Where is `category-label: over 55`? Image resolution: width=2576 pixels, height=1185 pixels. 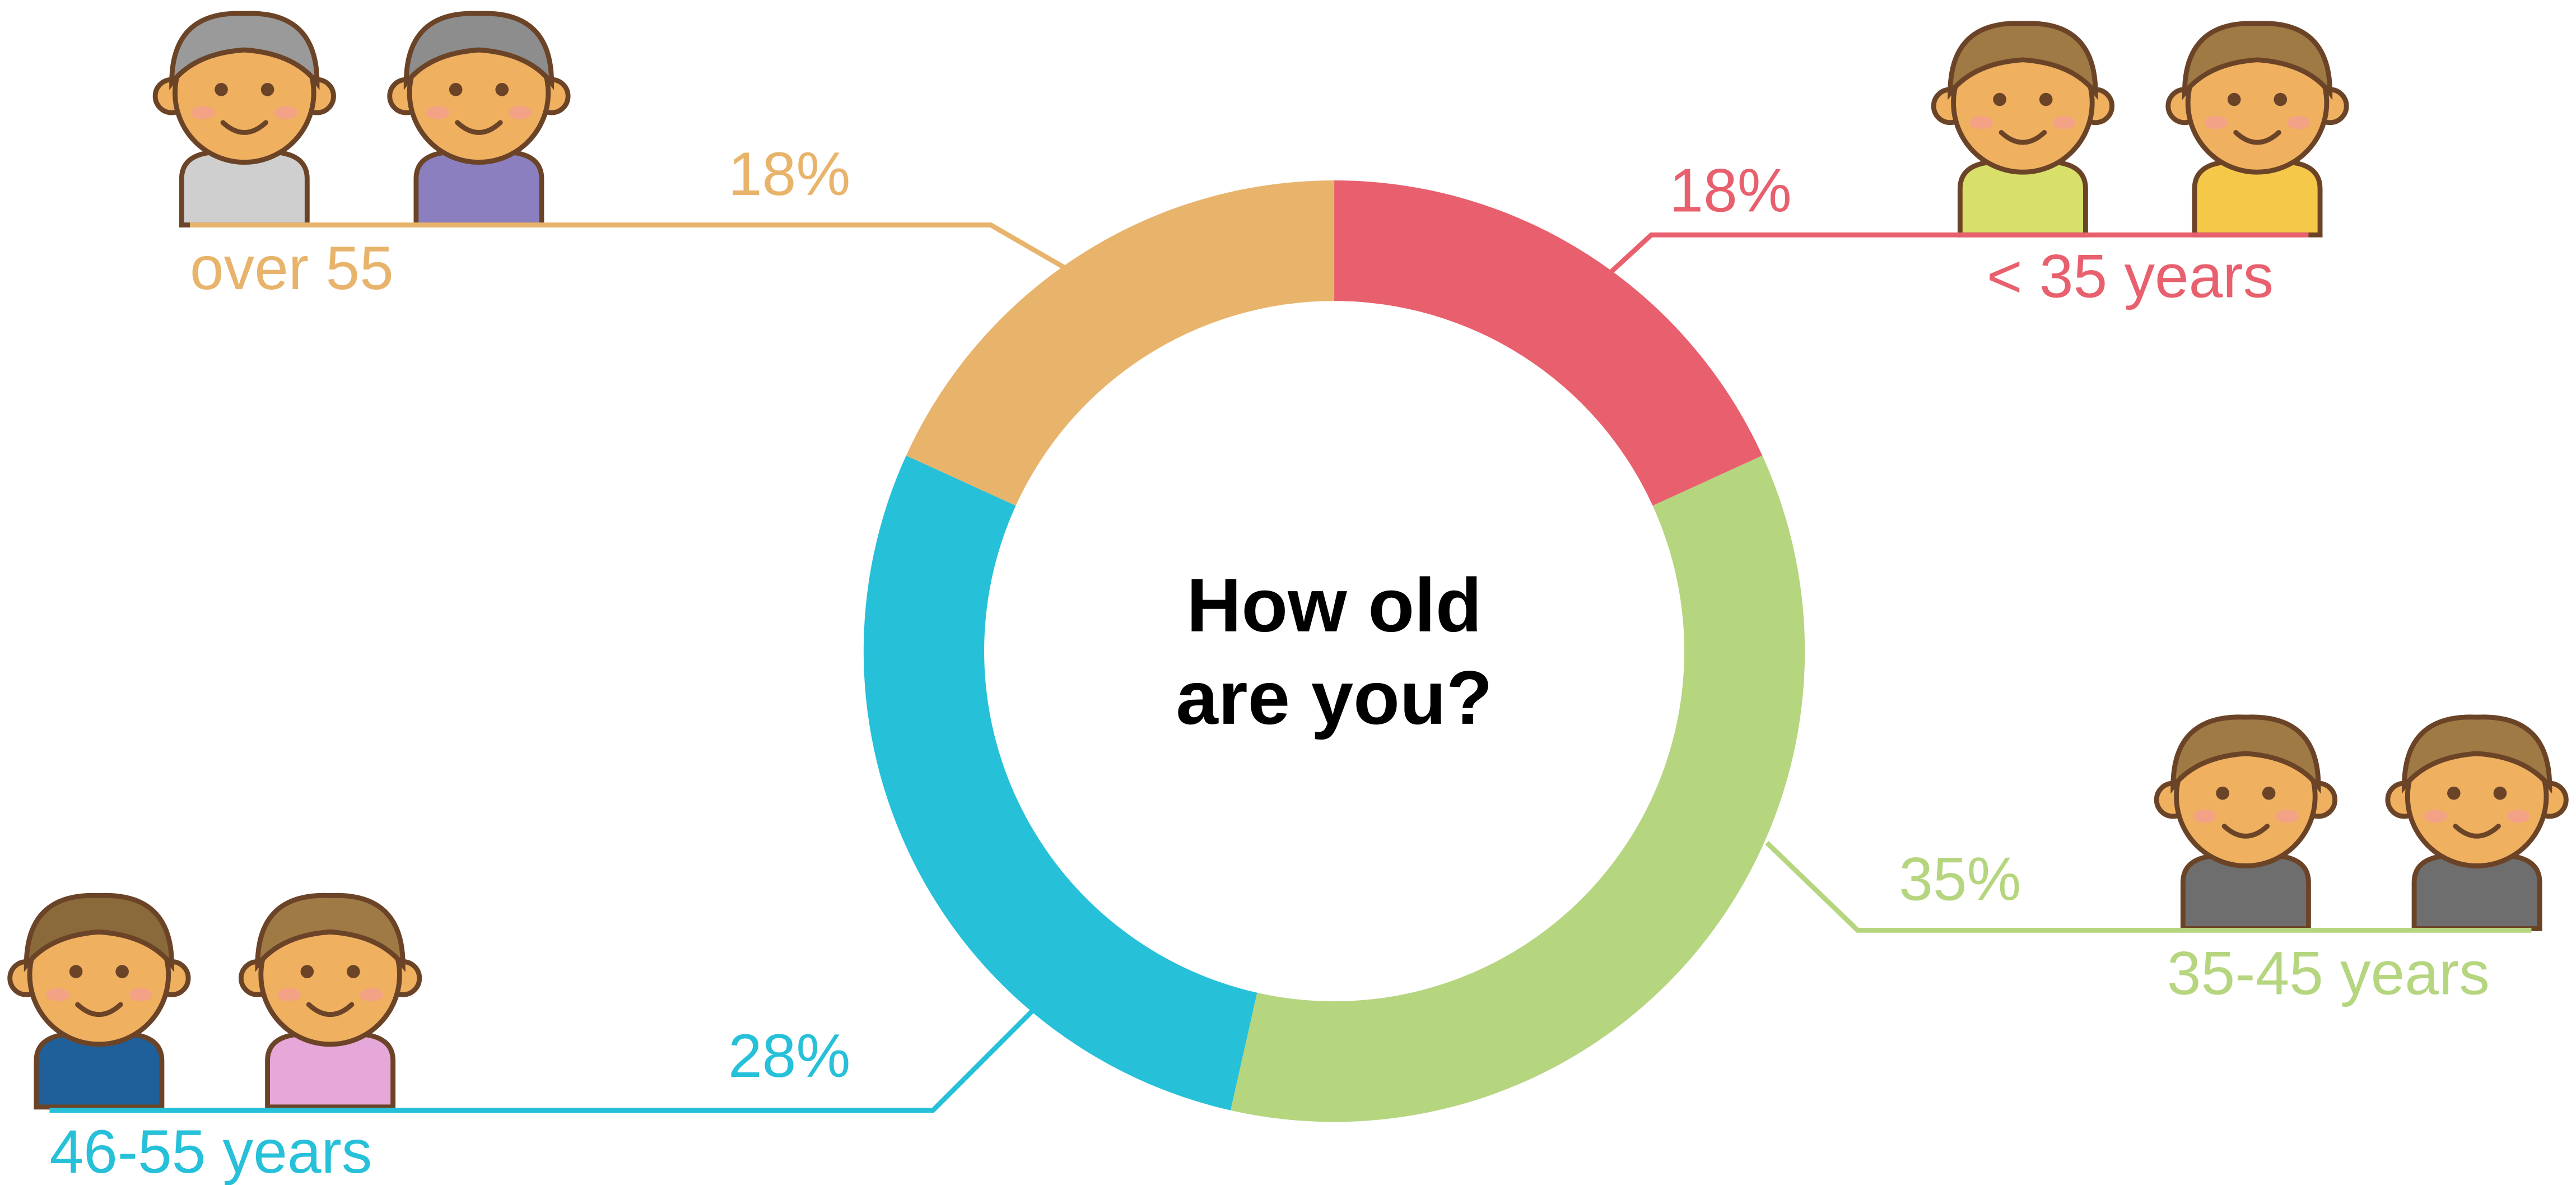 category-label: over 55 is located at coordinates (292, 268).